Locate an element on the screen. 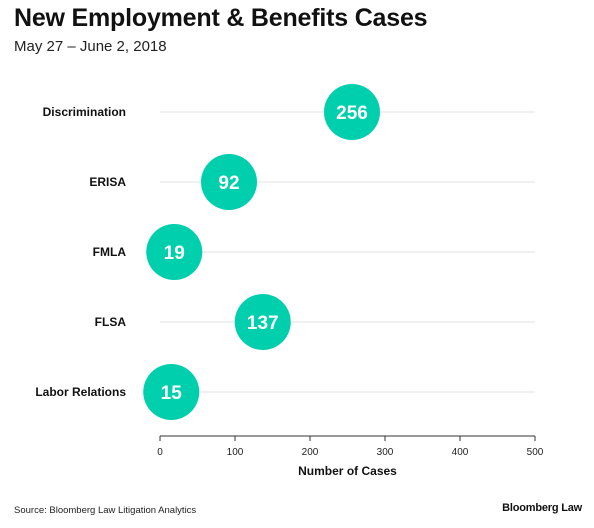 The width and height of the screenshot is (594, 528). x-tick-label: 400 is located at coordinates (460, 452).